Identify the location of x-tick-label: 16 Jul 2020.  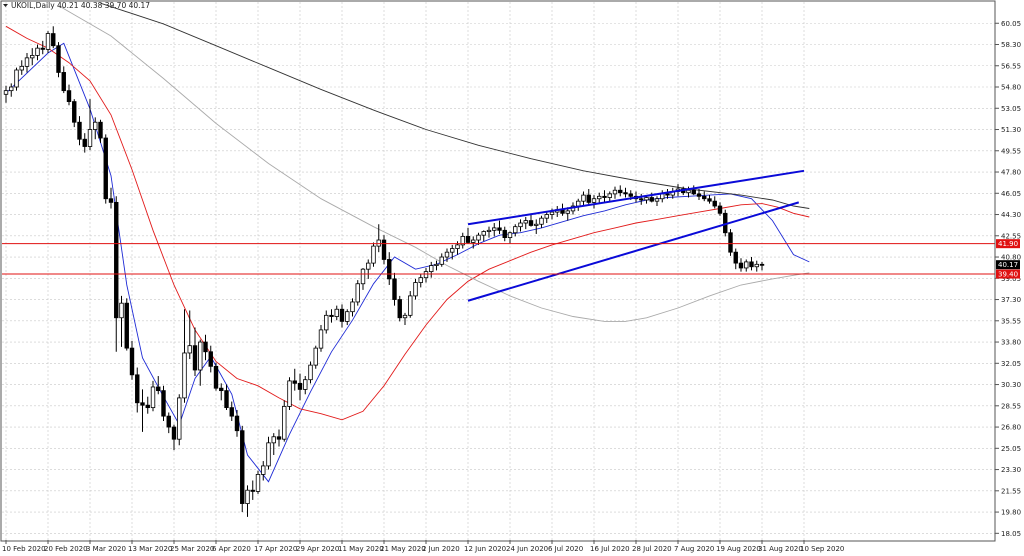
(610, 549).